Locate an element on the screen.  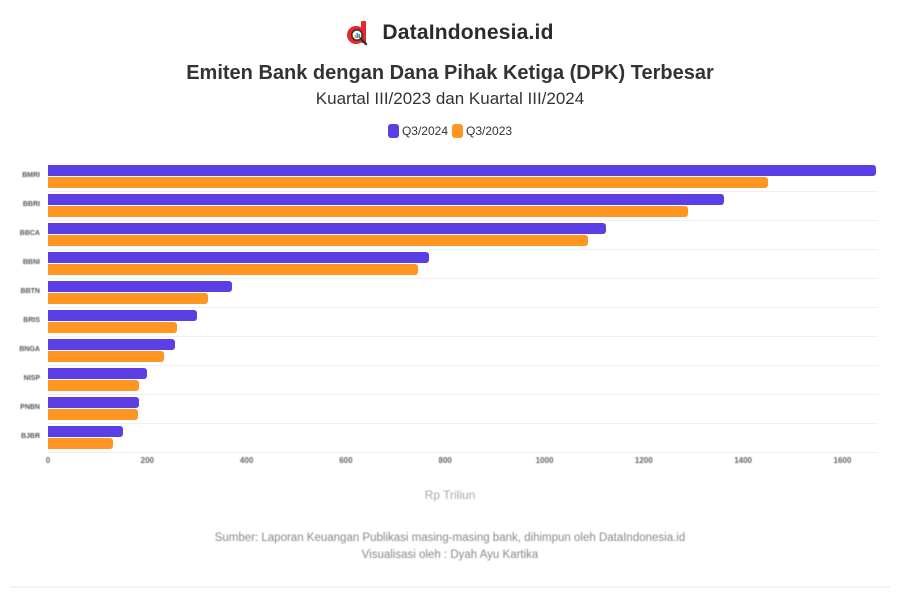
bar-bmri-q3-2024 is located at coordinates (462, 170).